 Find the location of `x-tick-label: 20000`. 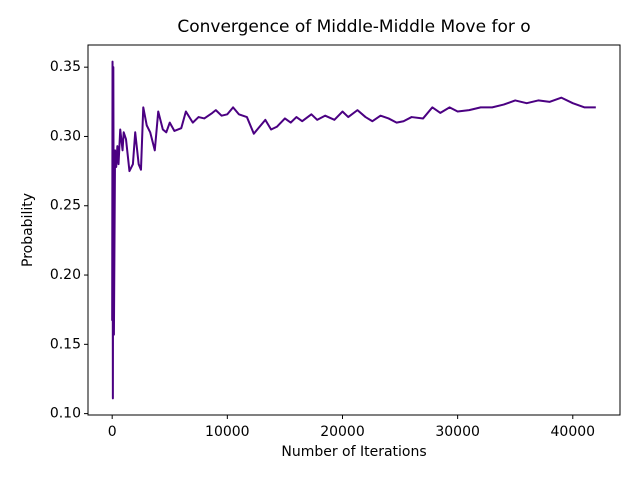

x-tick-label: 20000 is located at coordinates (342, 432).